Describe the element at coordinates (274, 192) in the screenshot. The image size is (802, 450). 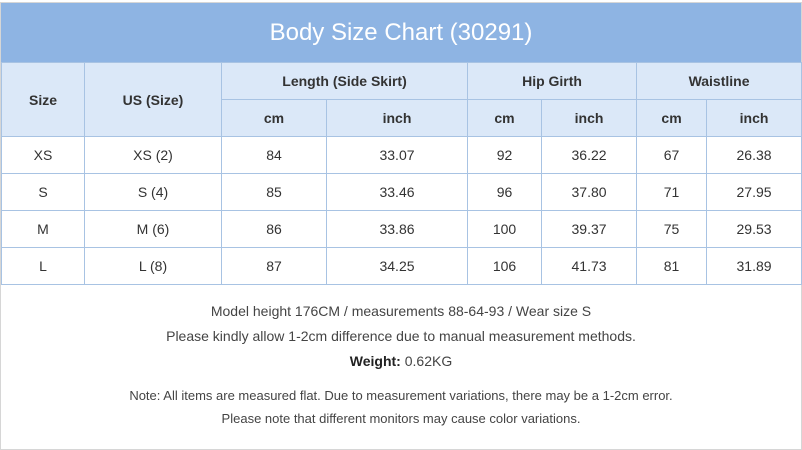
I see `table-cell: 85` at that location.